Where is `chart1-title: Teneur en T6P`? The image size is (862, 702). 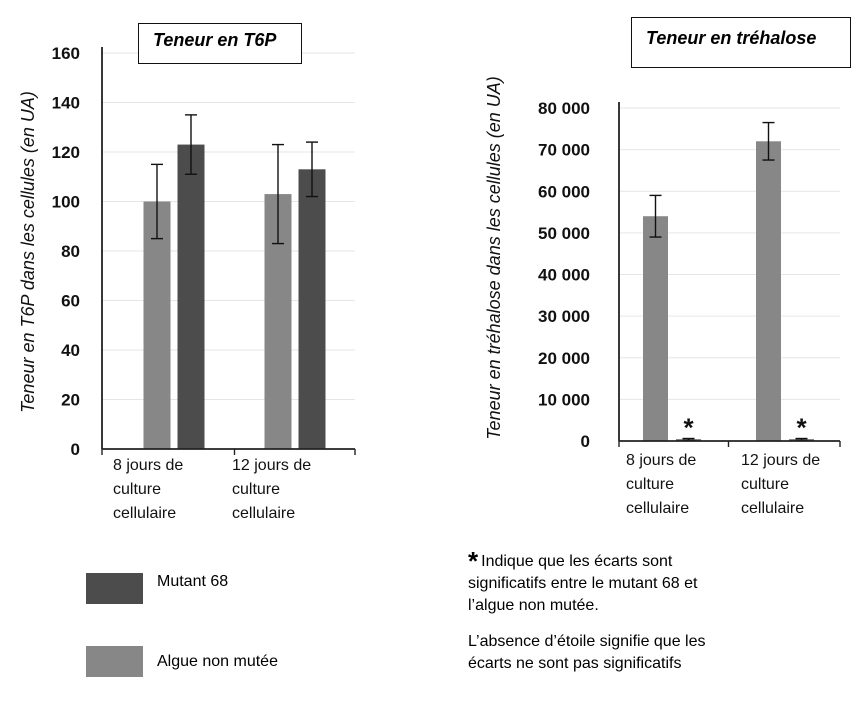 chart1-title: Teneur en T6P is located at coordinates (215, 40).